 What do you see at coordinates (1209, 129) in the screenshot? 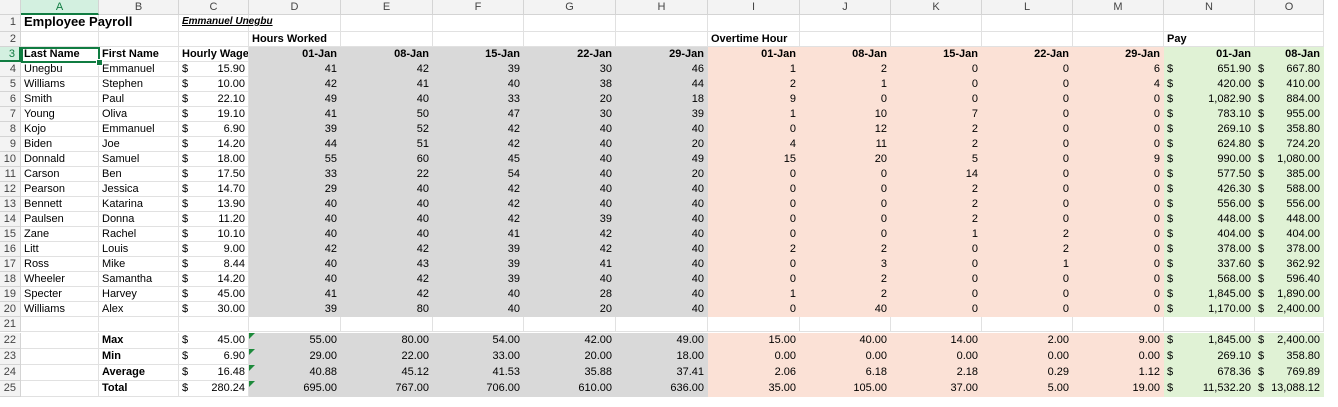
I see `pay-cell: $269.10` at bounding box center [1209, 129].